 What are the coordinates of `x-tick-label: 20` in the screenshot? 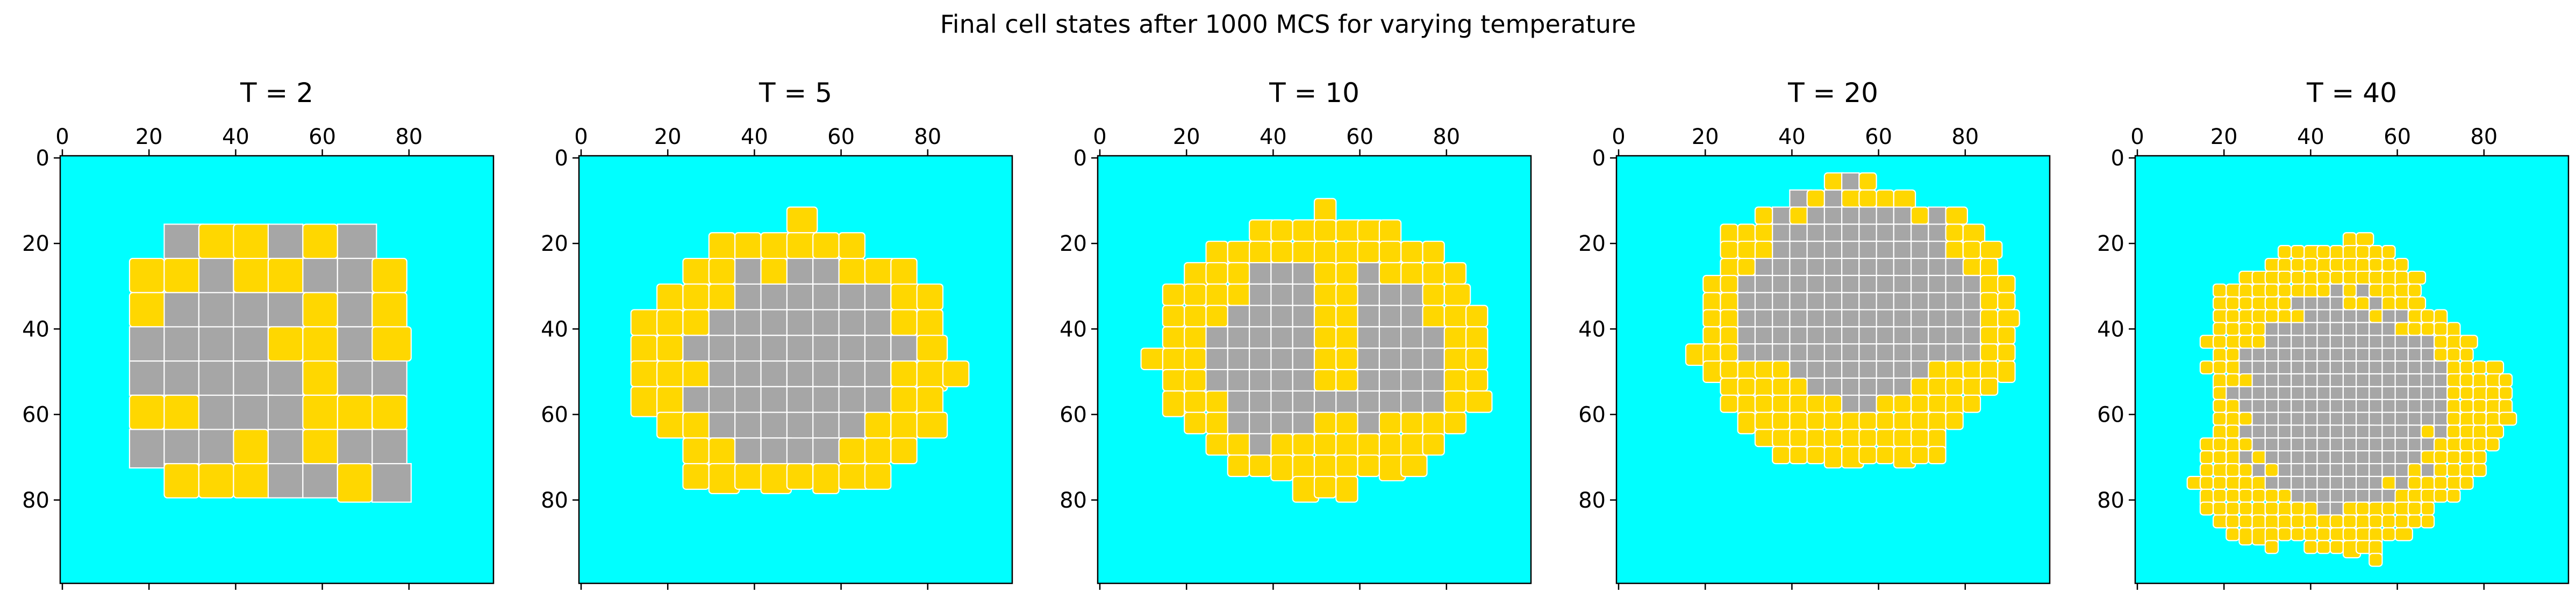 It's located at (2224, 137).